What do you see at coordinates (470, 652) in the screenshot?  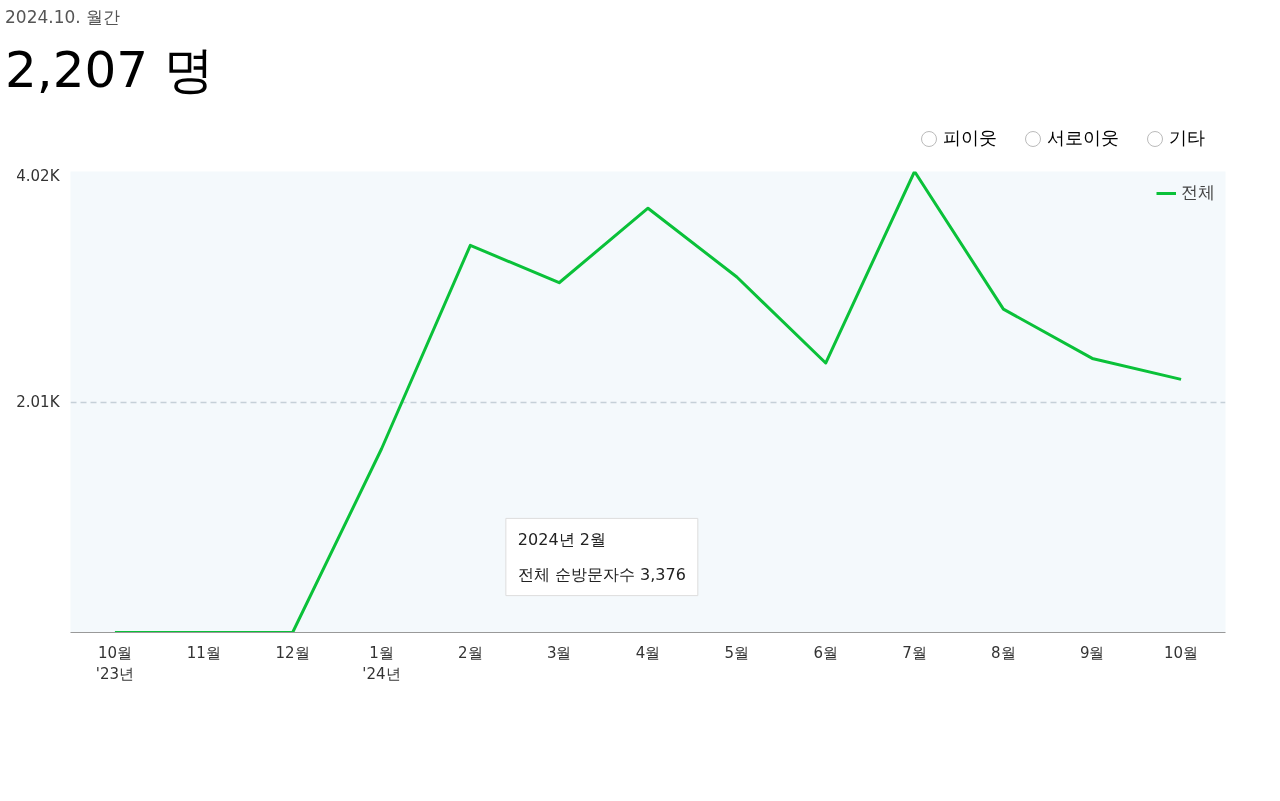 I see `x-tick-label: 2월` at bounding box center [470, 652].